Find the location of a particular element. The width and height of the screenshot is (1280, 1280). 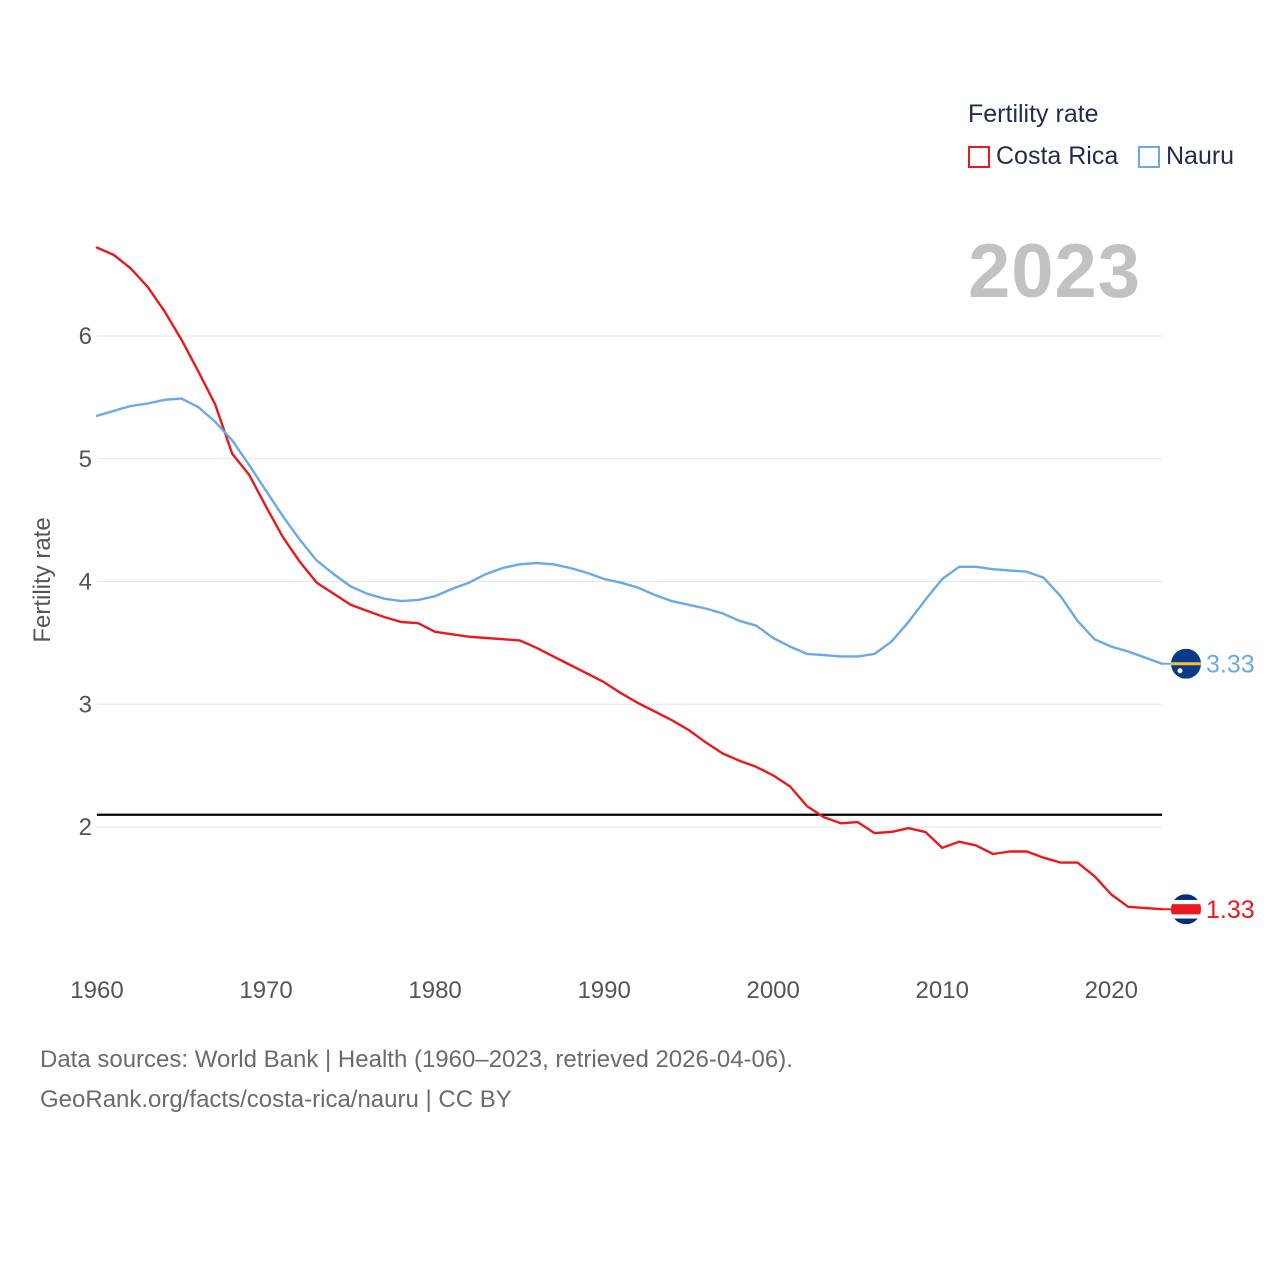

x-tick-label: 1970 is located at coordinates (265, 990).